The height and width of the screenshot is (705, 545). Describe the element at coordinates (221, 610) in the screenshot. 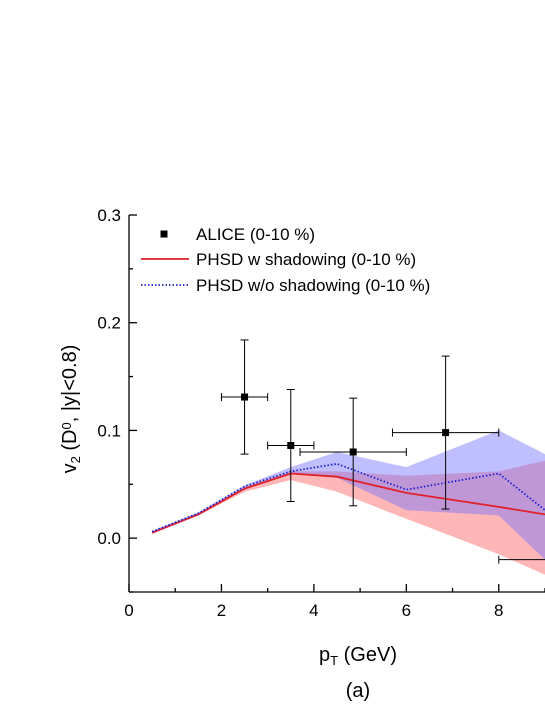

I see `x-tick-label: 2` at that location.